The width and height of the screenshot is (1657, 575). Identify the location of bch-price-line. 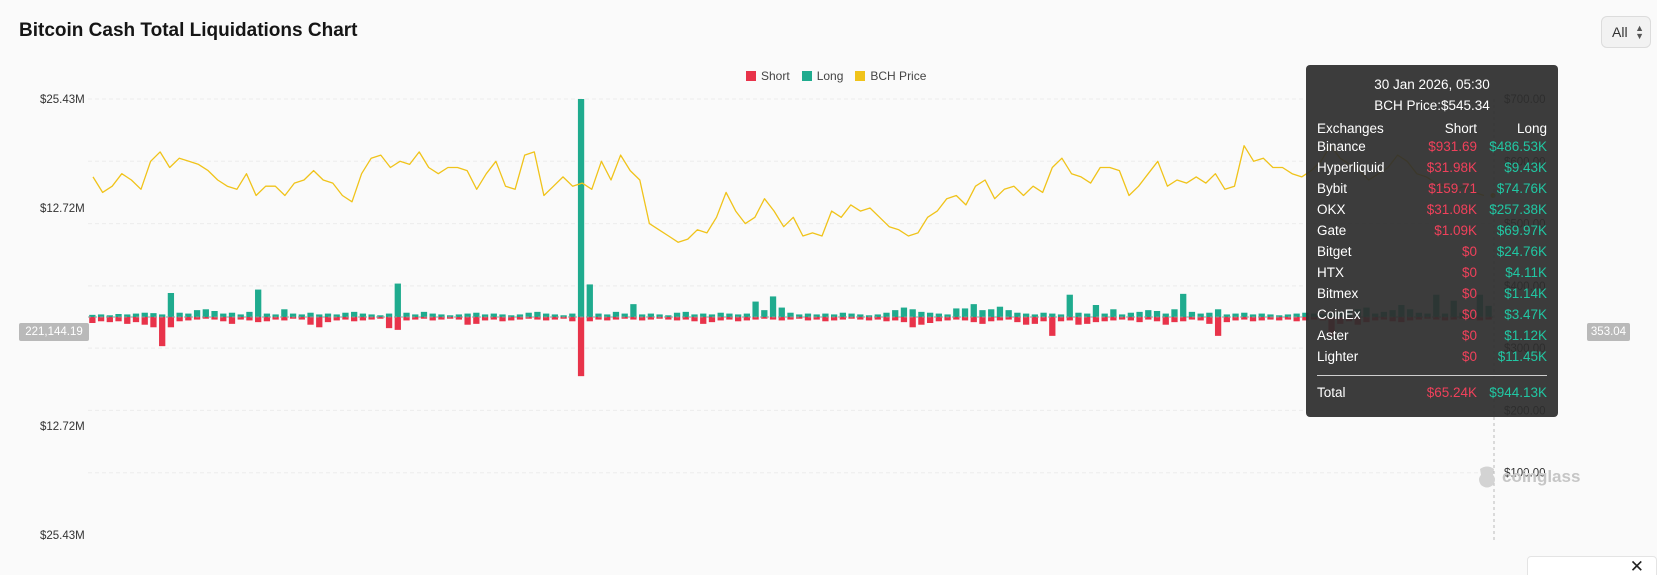
(788, 194).